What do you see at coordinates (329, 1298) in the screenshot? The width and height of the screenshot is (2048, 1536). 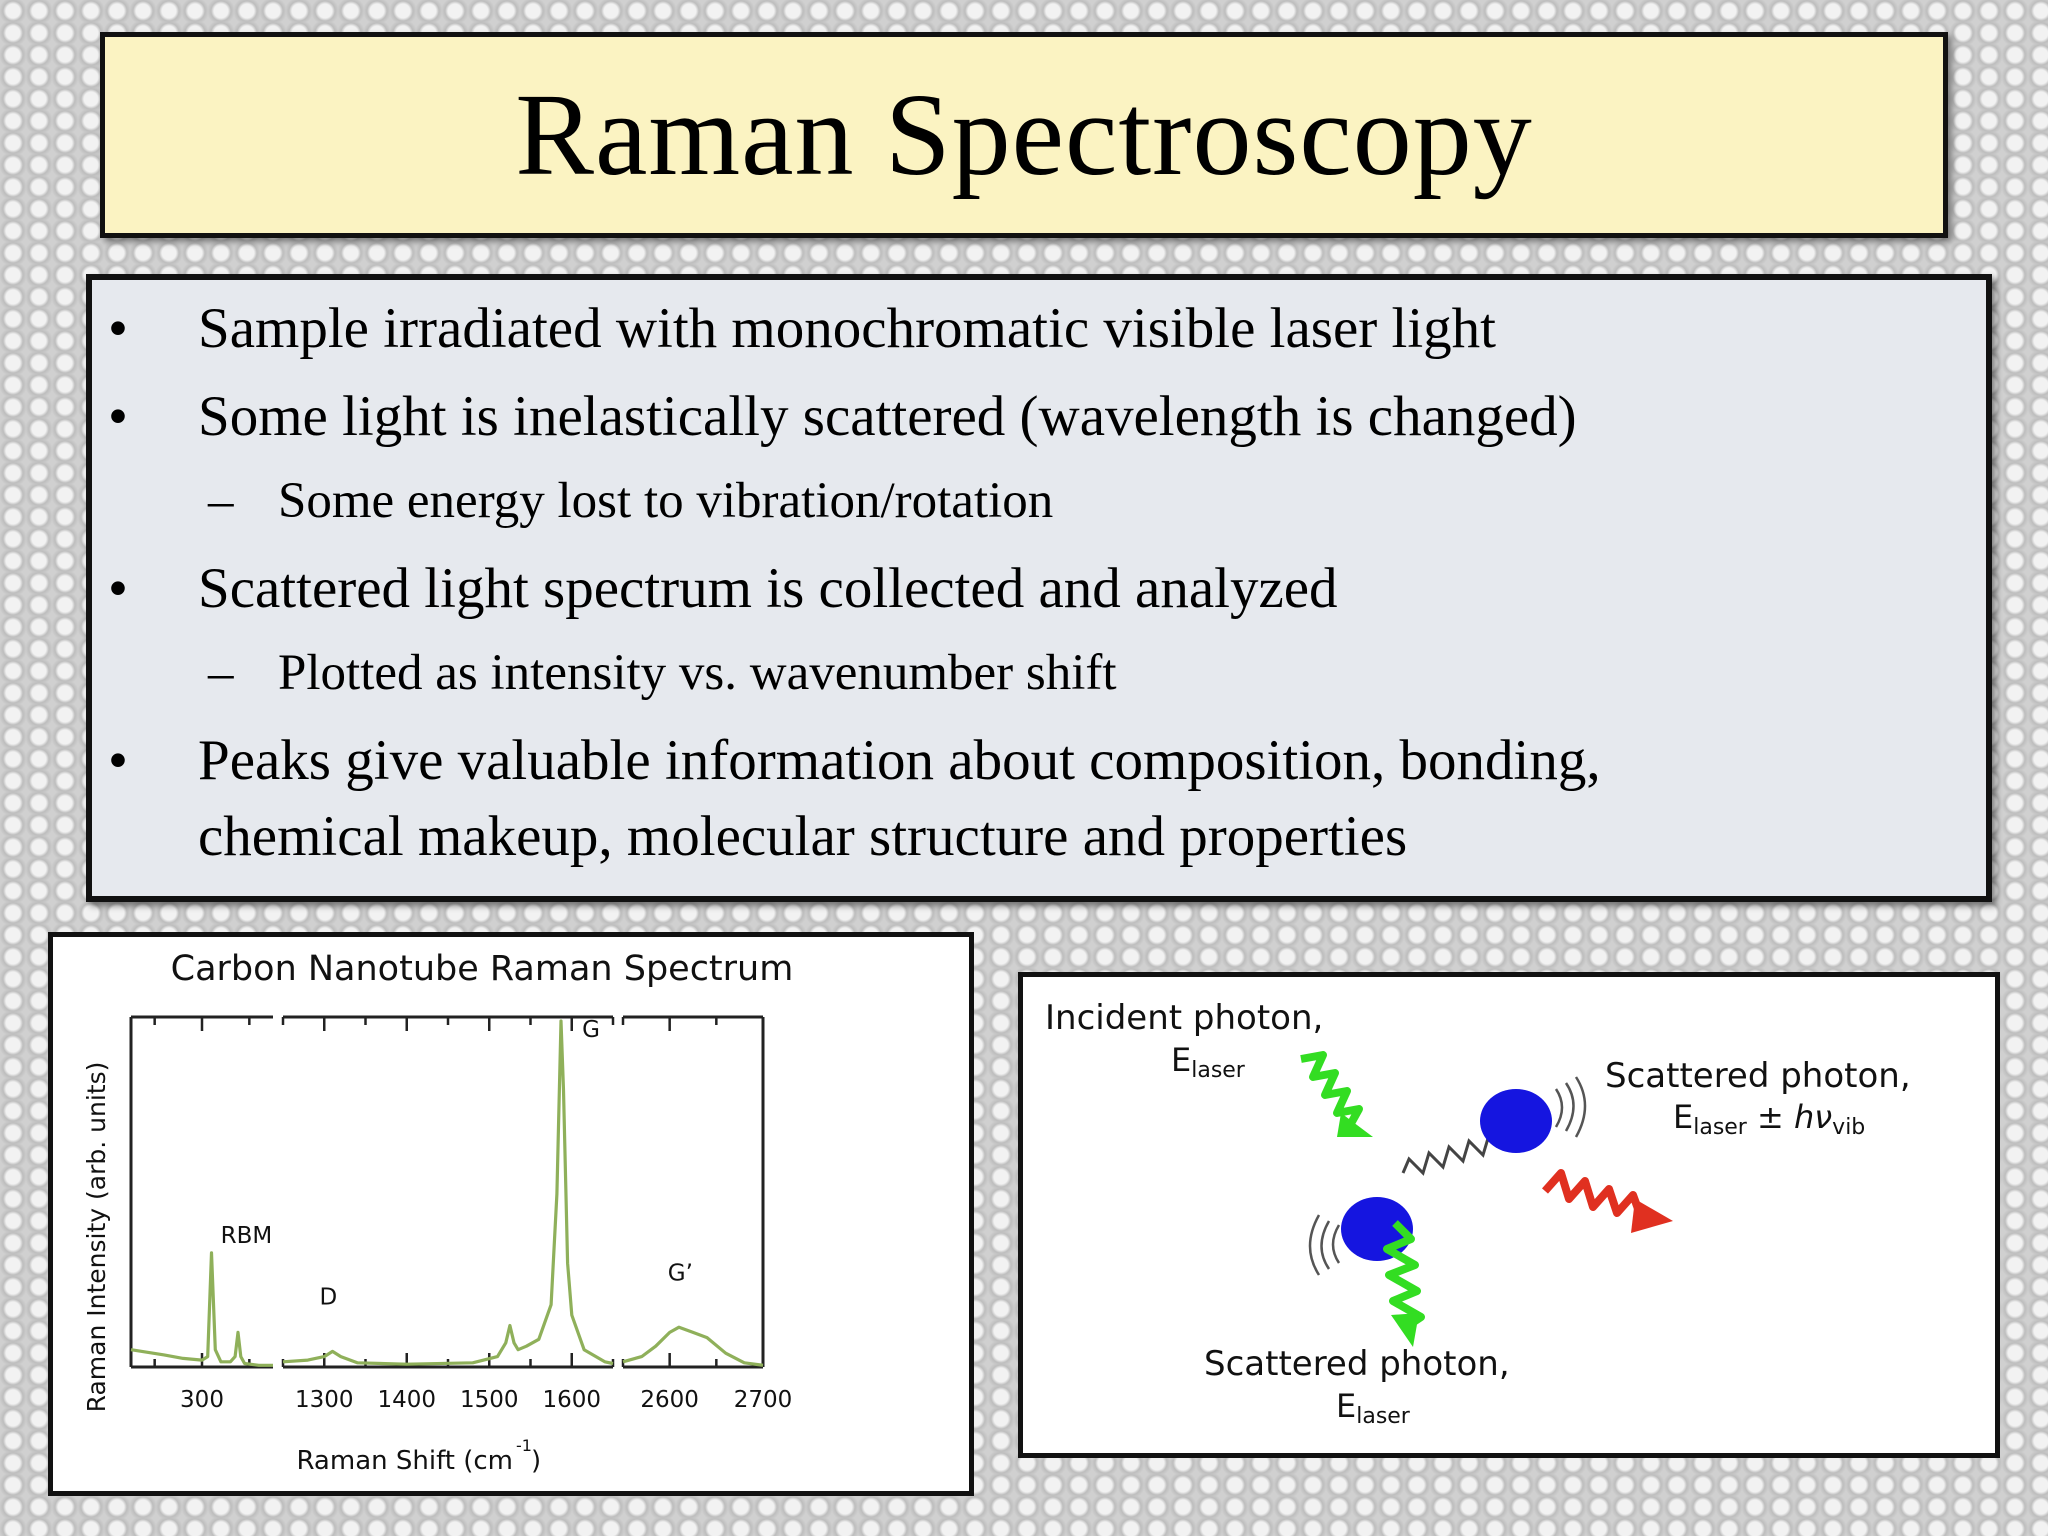 I see `peak-label: D` at bounding box center [329, 1298].